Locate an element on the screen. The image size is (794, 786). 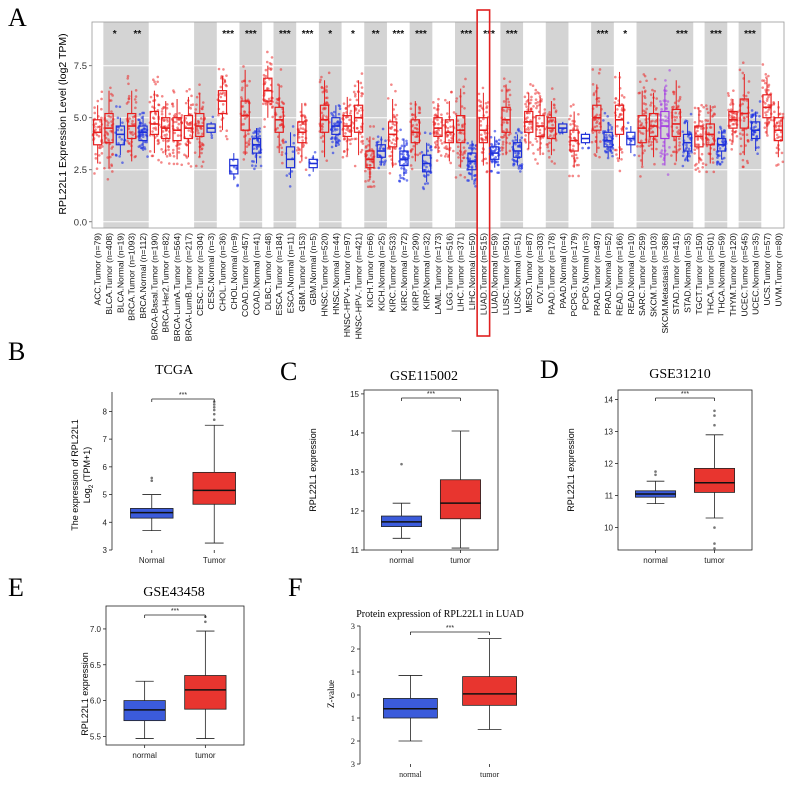
panel-a-xtick-label: LAML.Tumor (n=173) is located at coordinates (438, 274).